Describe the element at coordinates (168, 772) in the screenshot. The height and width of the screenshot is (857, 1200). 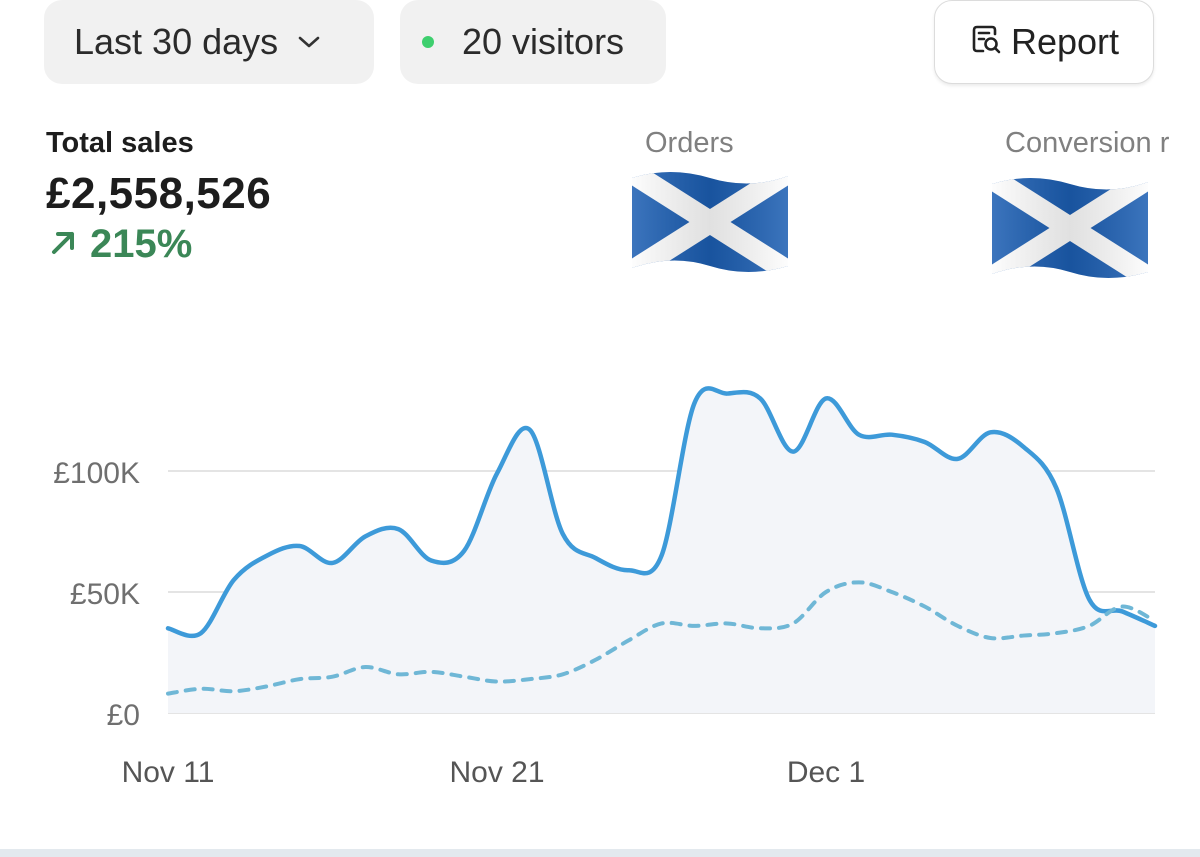
I see `x-tick-label: Nov 11` at that location.